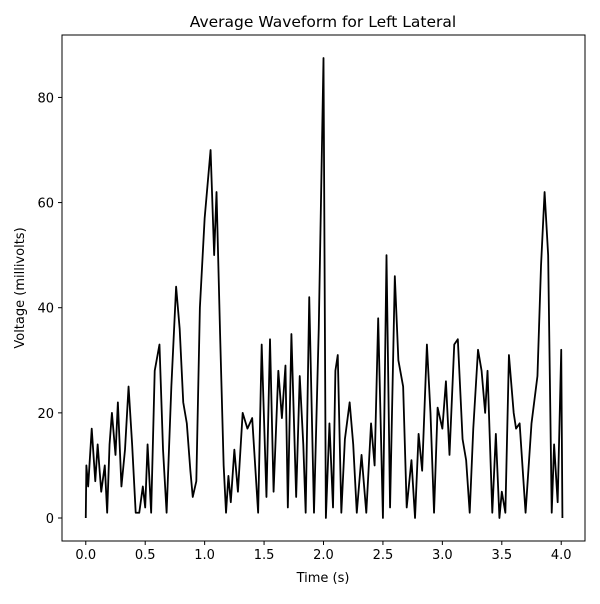 This screenshot has width=600, height=604. What do you see at coordinates (323, 578) in the screenshot?
I see `x-axis-label: Time (s)` at bounding box center [323, 578].